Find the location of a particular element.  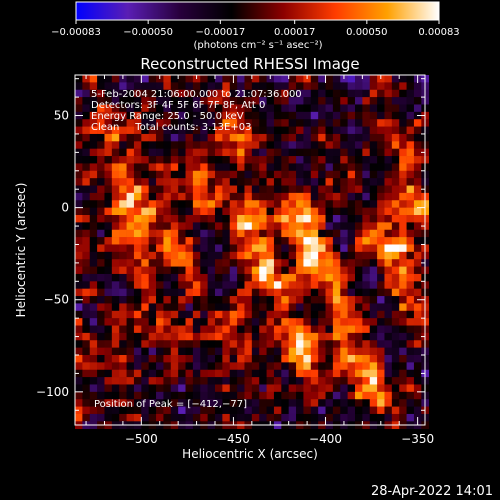

y-tick-label: 0 is located at coordinates (65, 208).